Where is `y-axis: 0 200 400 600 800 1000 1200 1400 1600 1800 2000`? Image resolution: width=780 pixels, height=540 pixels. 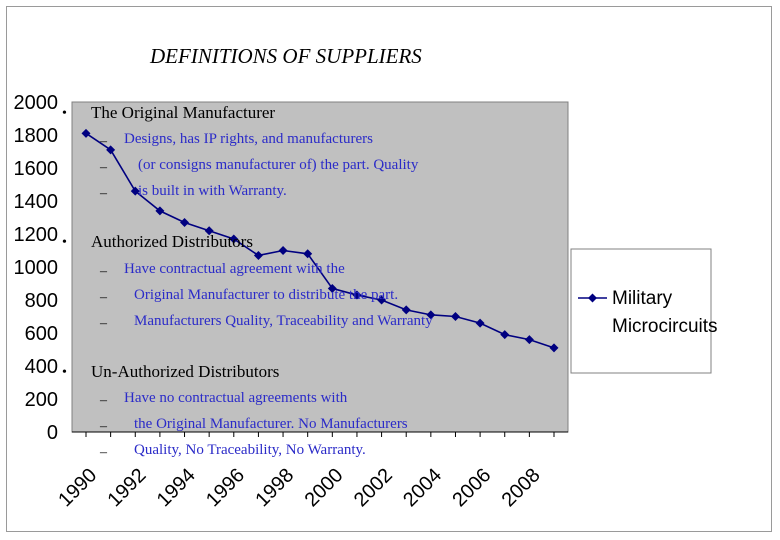
y-axis: 0 200 400 600 800 1000 1200 1400 1600 1800 2000 is located at coordinates (36, 268).